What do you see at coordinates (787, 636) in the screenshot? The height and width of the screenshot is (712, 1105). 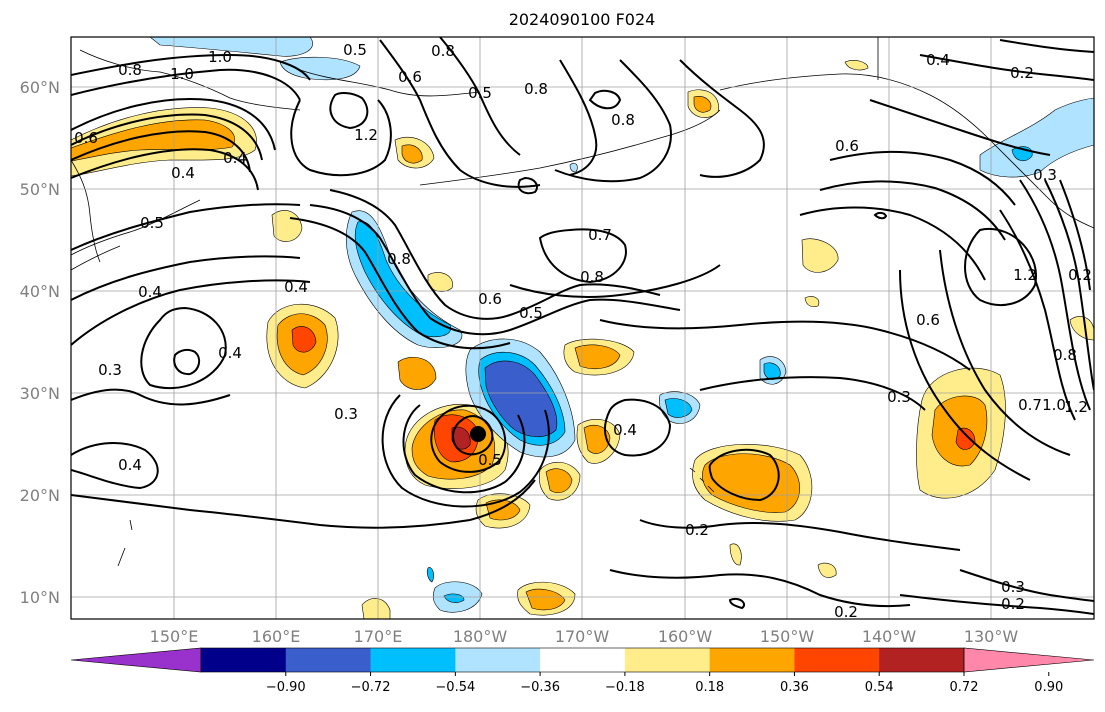 I see `lon-label: 150°W` at bounding box center [787, 636].